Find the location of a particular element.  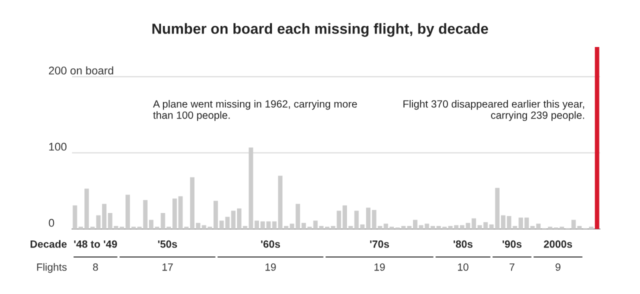

text: '48 to '49 is located at coordinates (95, 244).